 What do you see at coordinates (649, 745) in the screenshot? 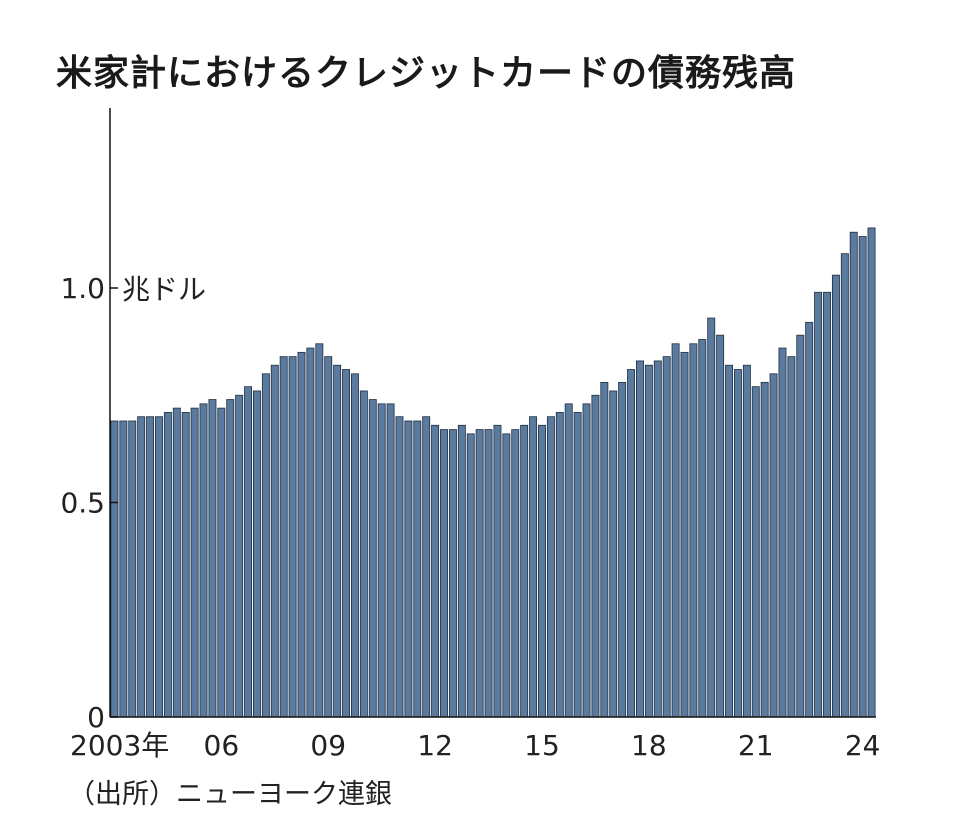
I see `x-tick-label: 18` at bounding box center [649, 745].